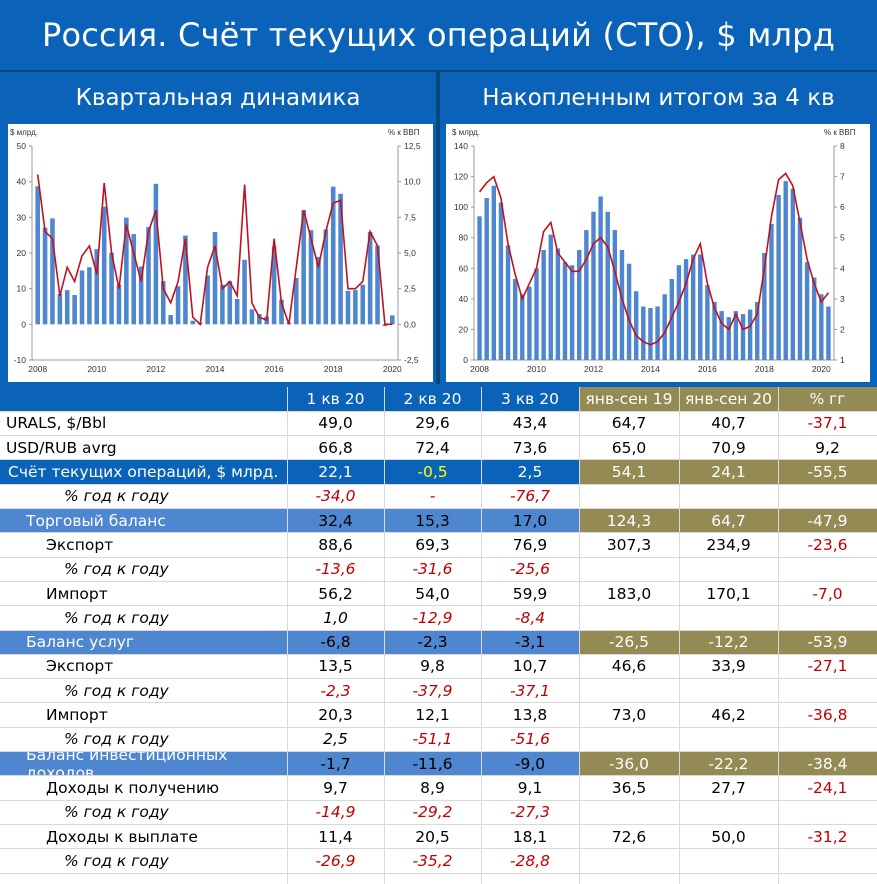 Image resolution: width=877 pixels, height=884 pixels. I want to click on table-cell: 9,2, so click(827, 447).